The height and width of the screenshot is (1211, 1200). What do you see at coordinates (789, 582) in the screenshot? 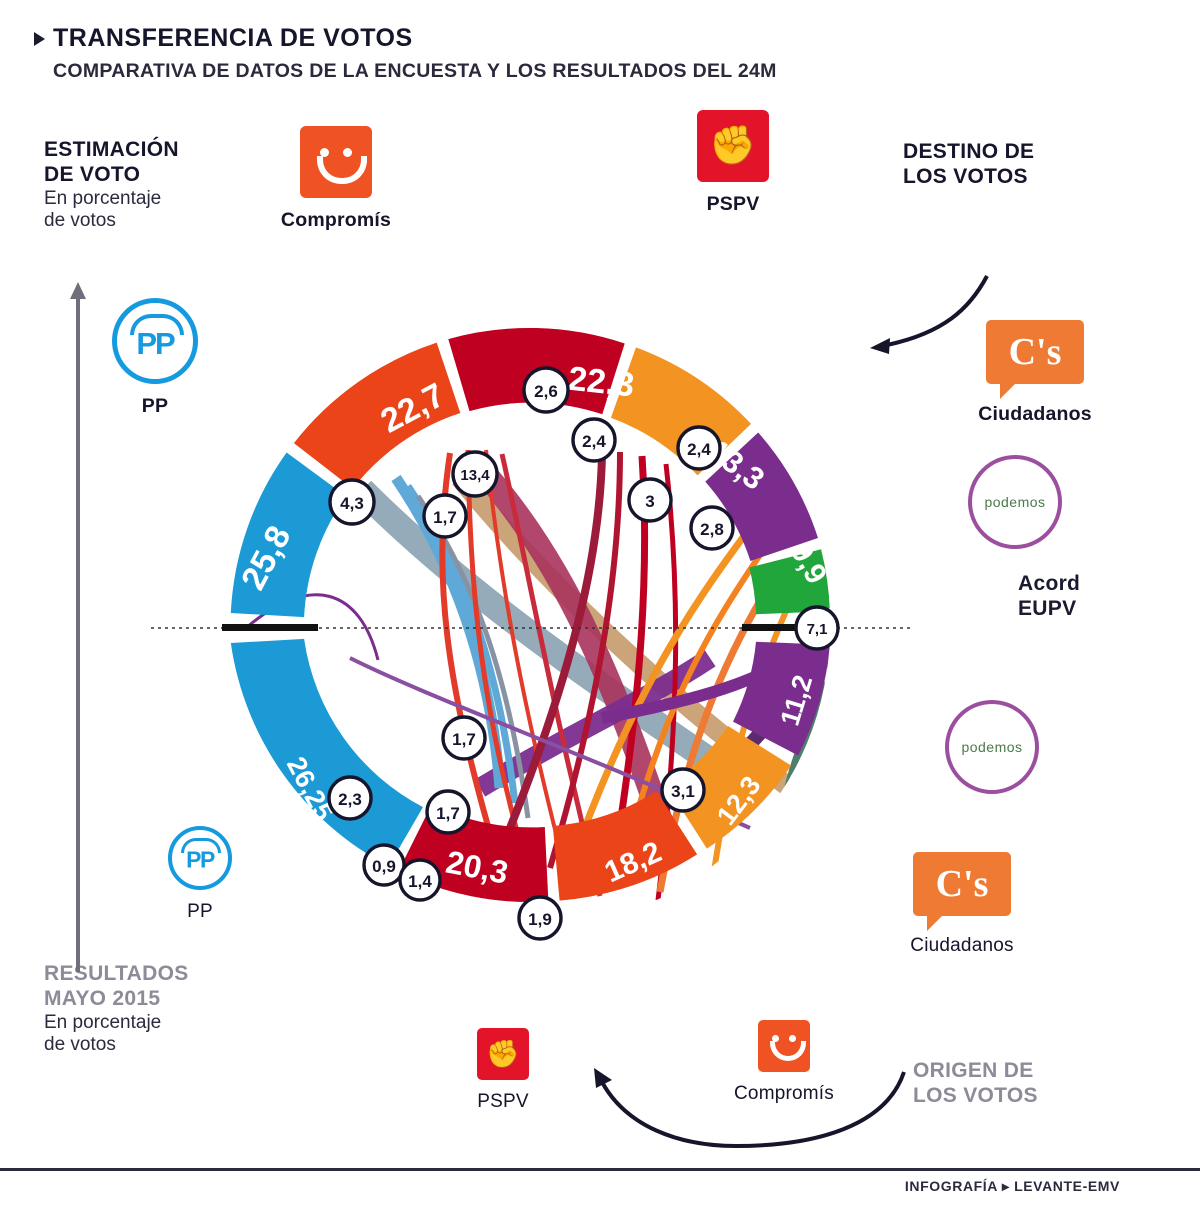
I see `segment-acord-top` at bounding box center [789, 582].